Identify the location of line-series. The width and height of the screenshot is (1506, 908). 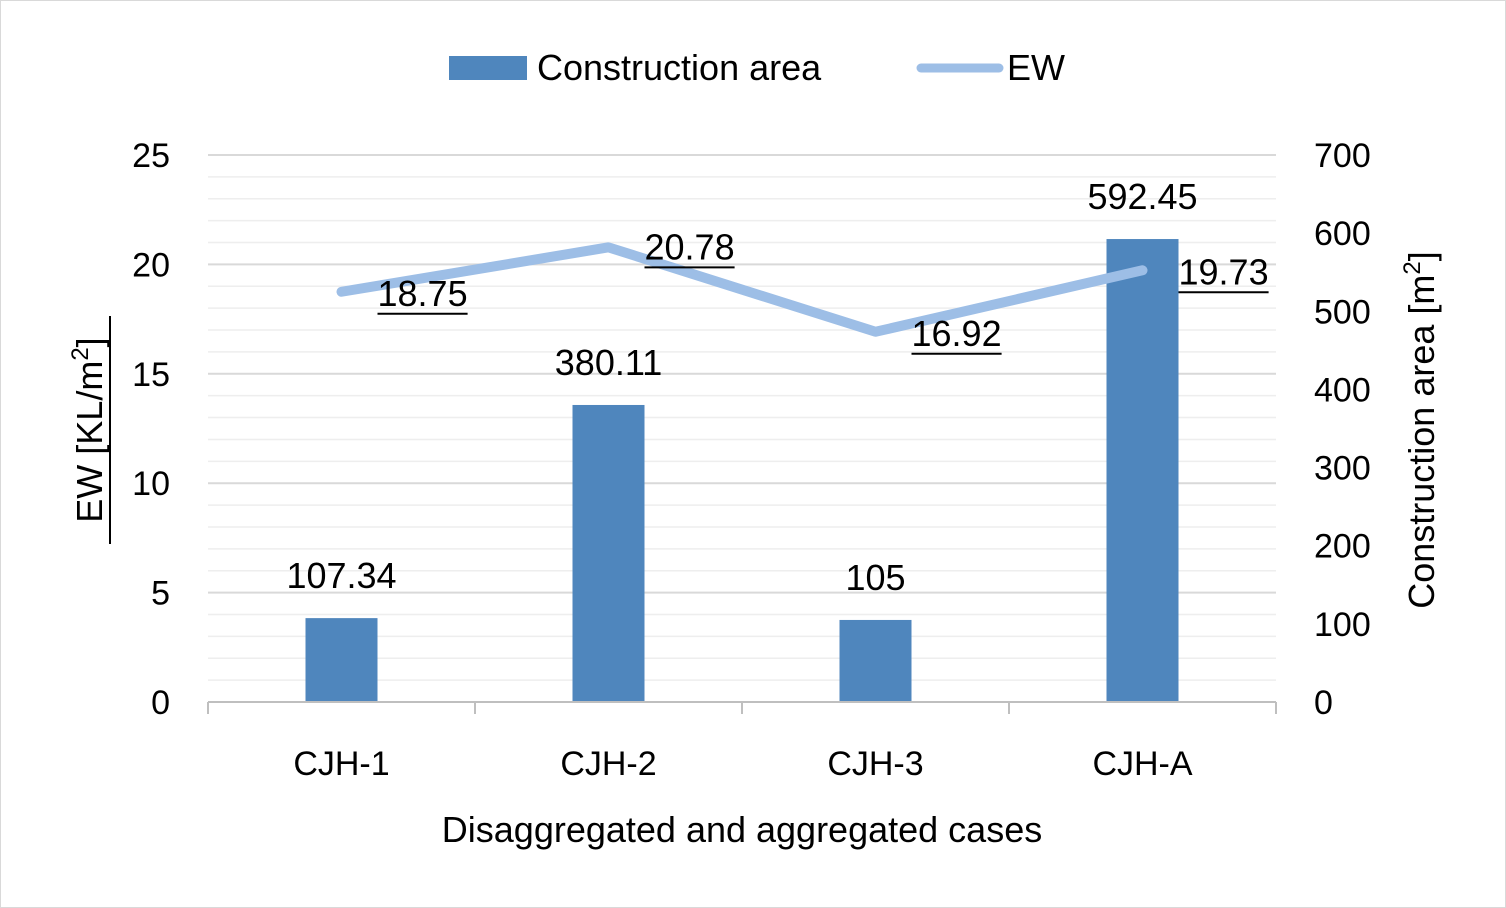
(742, 289).